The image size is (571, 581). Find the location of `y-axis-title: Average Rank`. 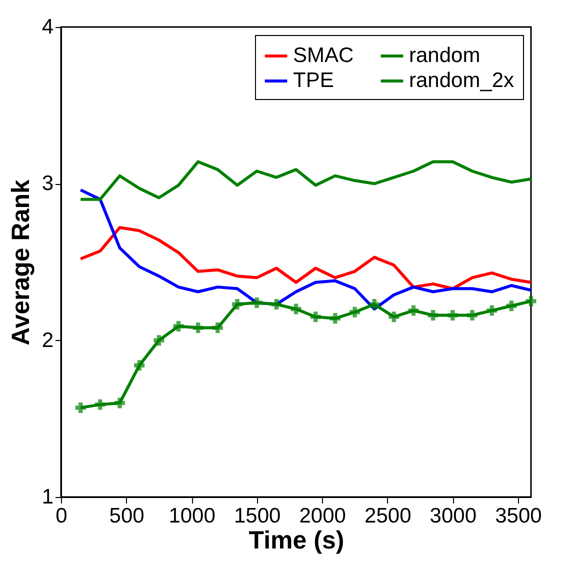

y-axis-title: Average Rank is located at coordinates (20, 263).